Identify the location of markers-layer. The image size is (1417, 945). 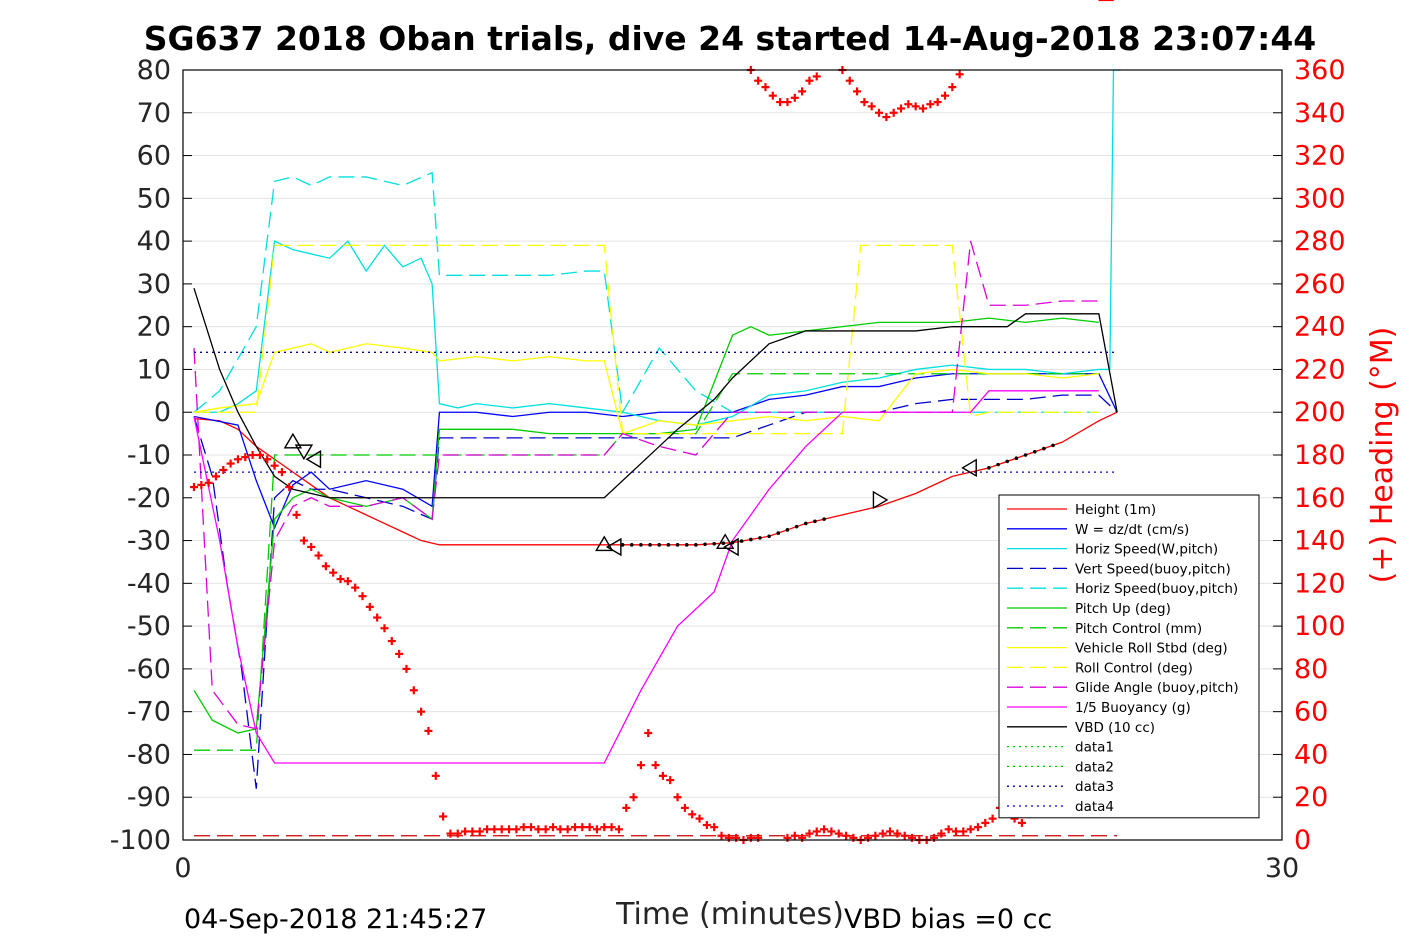
(630, 494).